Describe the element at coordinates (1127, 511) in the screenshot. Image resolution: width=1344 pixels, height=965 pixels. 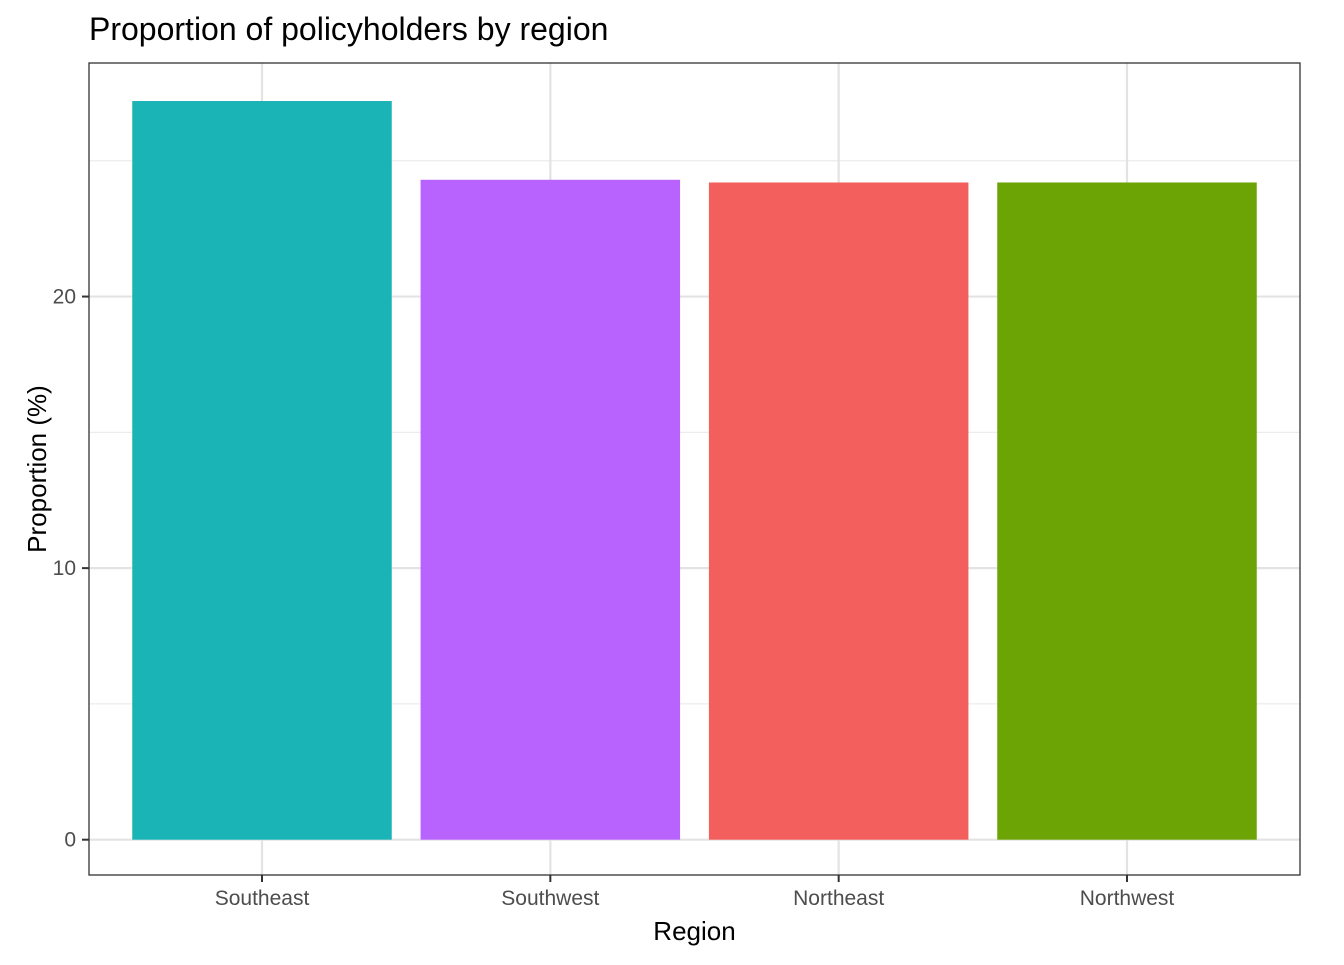
I see `bar-northwest` at that location.